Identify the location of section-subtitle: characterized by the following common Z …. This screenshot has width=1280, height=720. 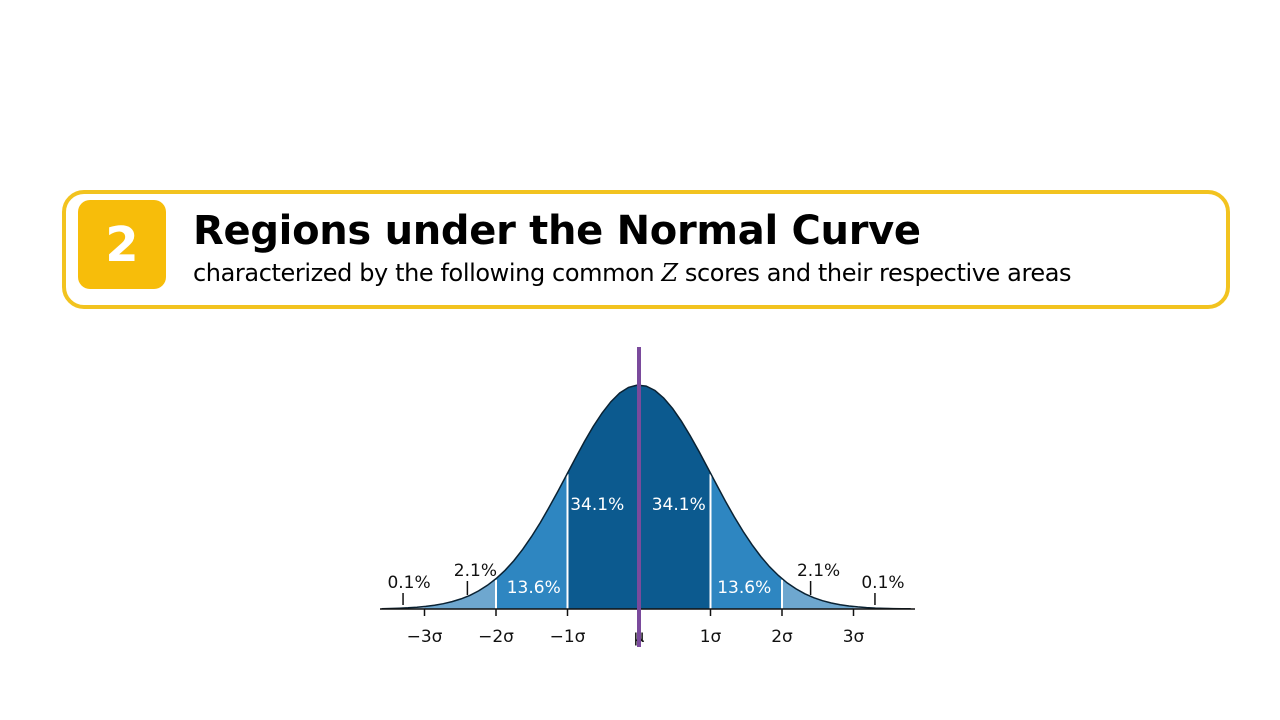
(632, 273).